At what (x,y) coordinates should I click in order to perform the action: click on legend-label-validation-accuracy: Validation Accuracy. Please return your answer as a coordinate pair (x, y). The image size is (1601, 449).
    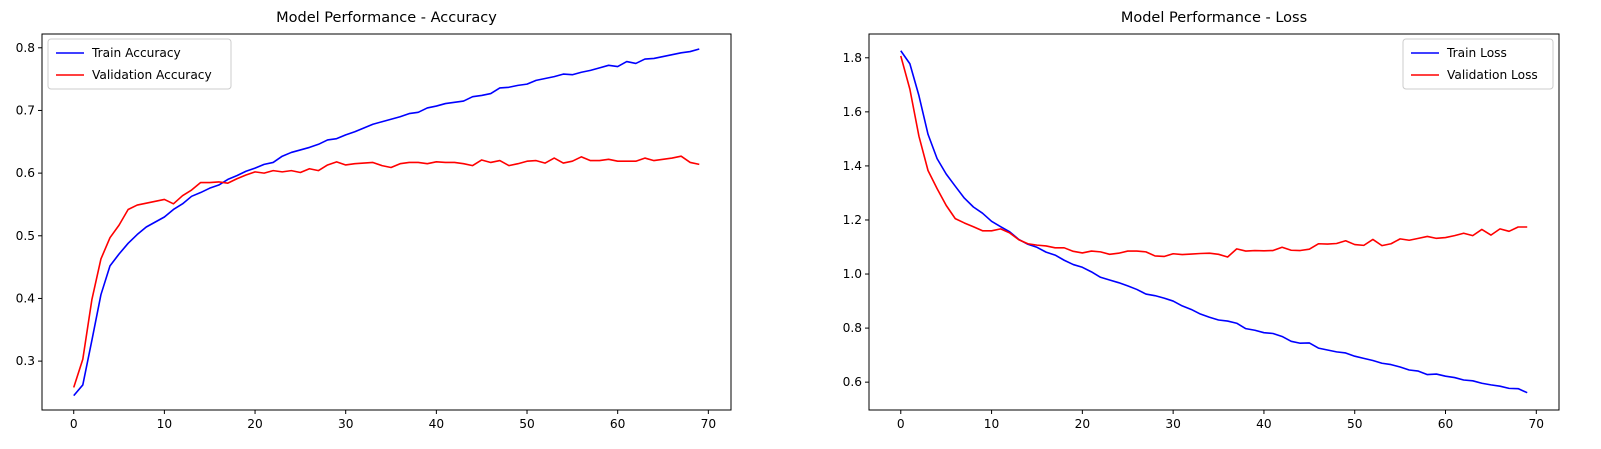
    Looking at the image, I should click on (152, 75).